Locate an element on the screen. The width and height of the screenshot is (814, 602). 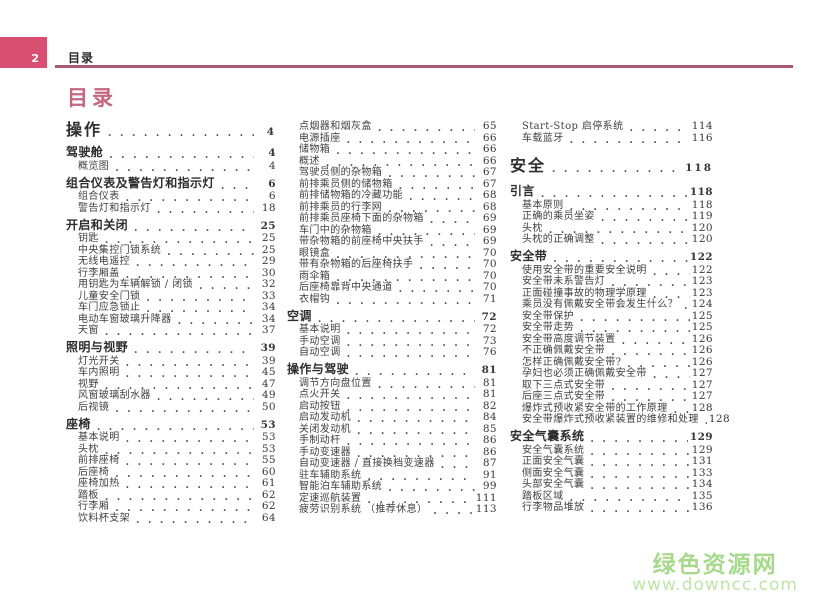
header-rule is located at coordinates (424, 66).